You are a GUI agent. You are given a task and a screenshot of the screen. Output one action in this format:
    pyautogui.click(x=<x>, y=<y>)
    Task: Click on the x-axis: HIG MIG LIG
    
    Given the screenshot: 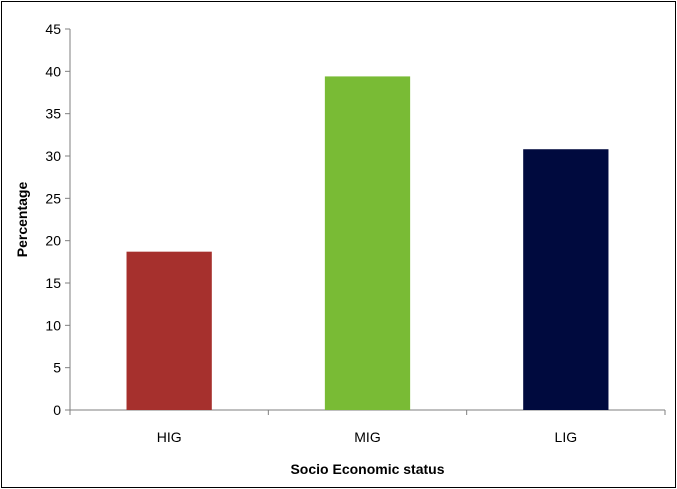 What is the action you would take?
    pyautogui.click(x=367, y=427)
    